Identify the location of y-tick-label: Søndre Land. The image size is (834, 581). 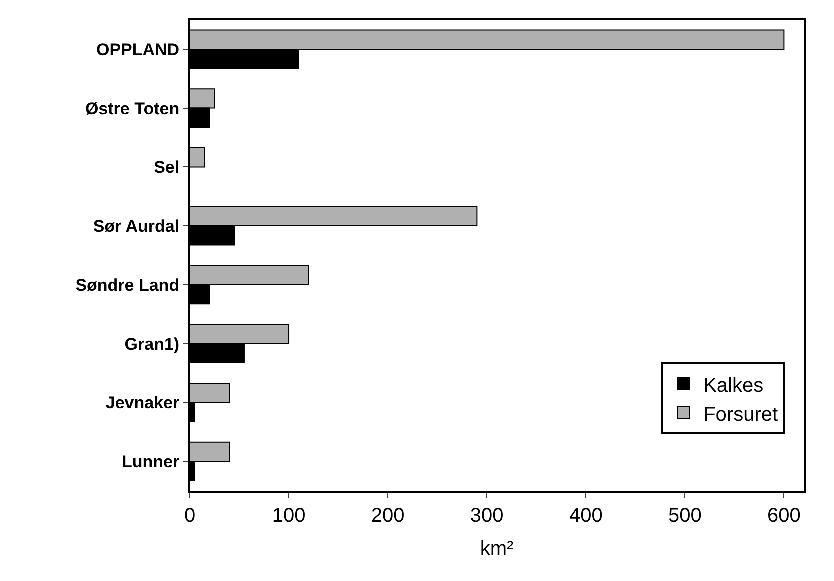
(128, 285).